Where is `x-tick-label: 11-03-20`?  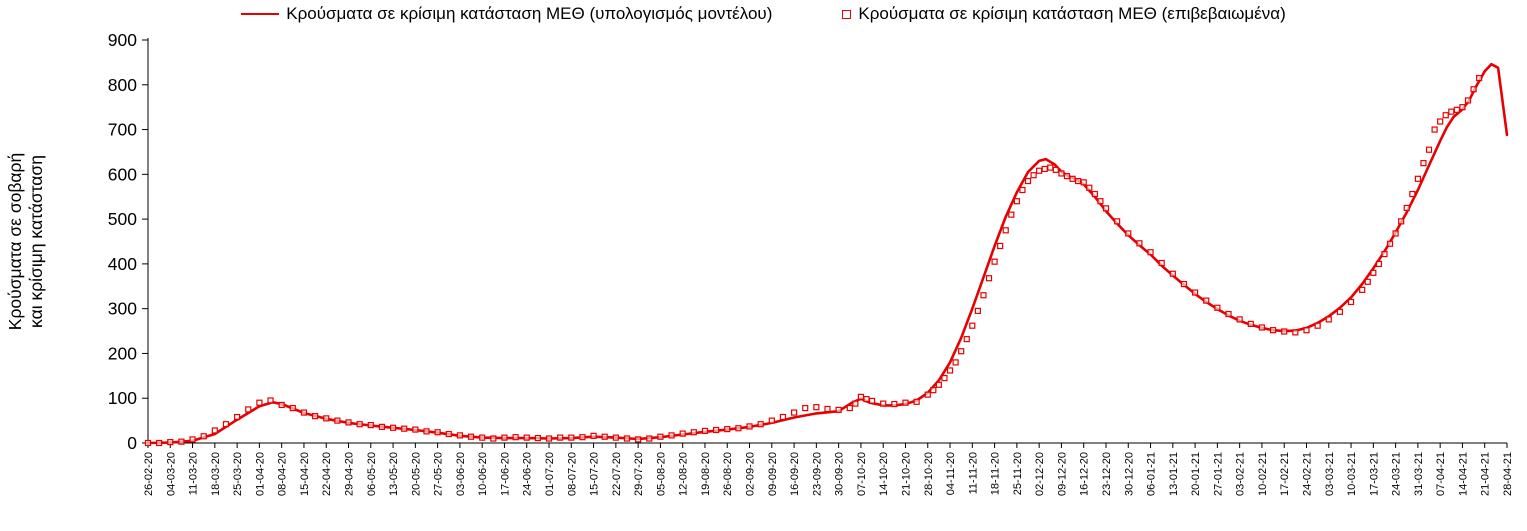 x-tick-label: 11-03-20 is located at coordinates (194, 473).